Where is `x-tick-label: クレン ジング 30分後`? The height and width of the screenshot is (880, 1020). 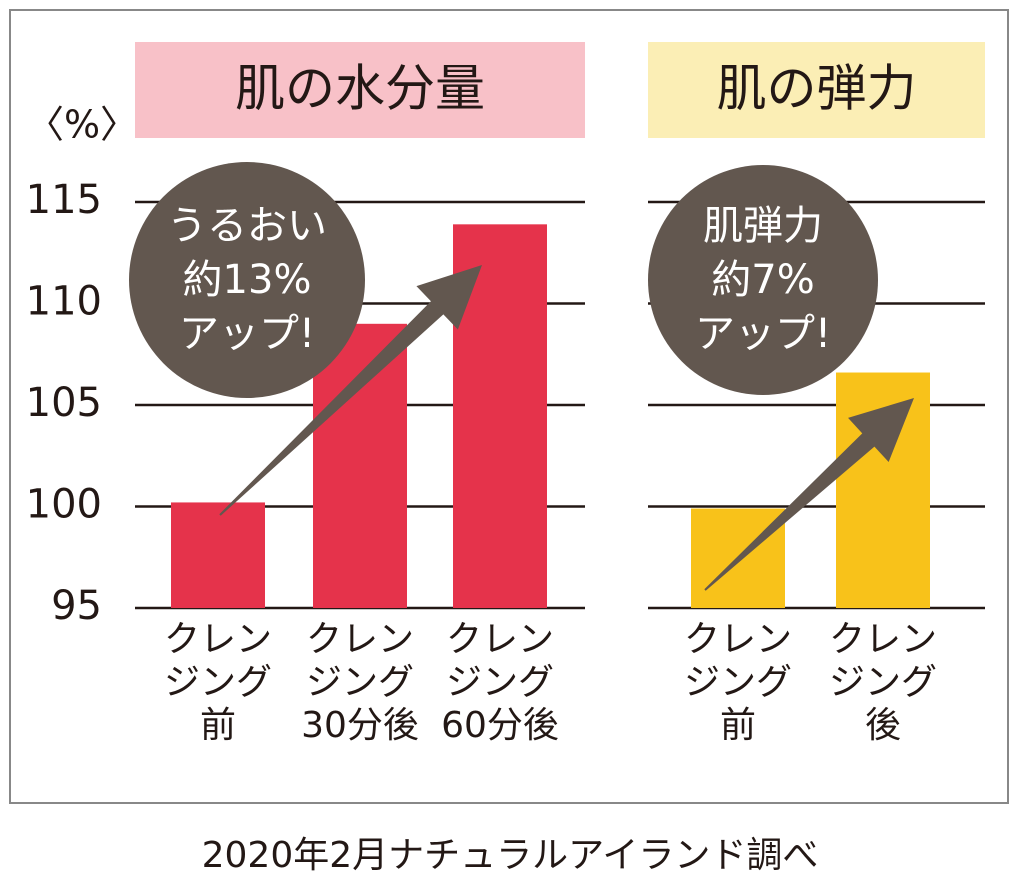
x-tick-label: クレン ジング 30分後 is located at coordinates (360, 683).